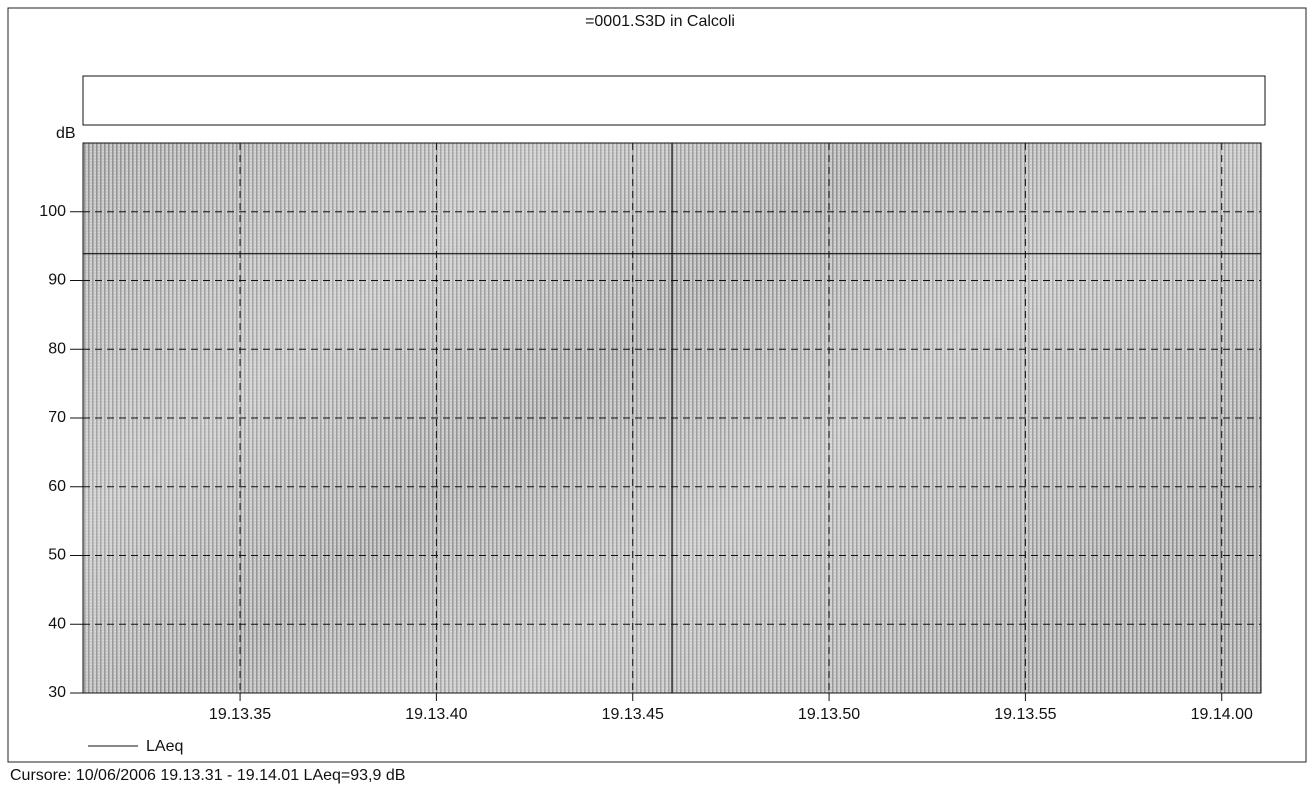 The height and width of the screenshot is (786, 1313). What do you see at coordinates (57, 417) in the screenshot?
I see `y-tick-label: 70` at bounding box center [57, 417].